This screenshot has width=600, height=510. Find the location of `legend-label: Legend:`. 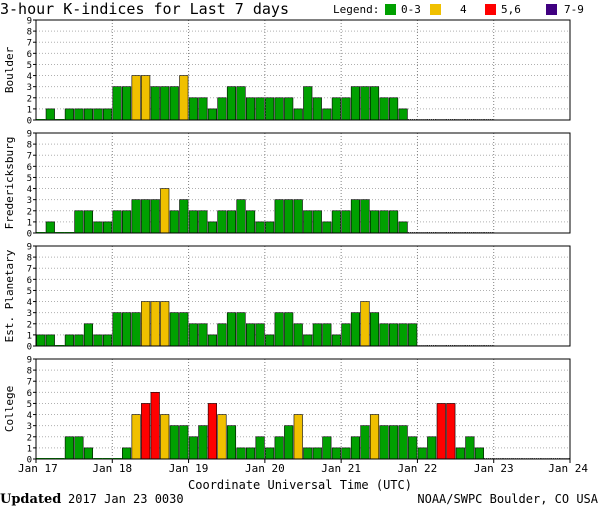

legend-label: Legend: is located at coordinates (356, 9).